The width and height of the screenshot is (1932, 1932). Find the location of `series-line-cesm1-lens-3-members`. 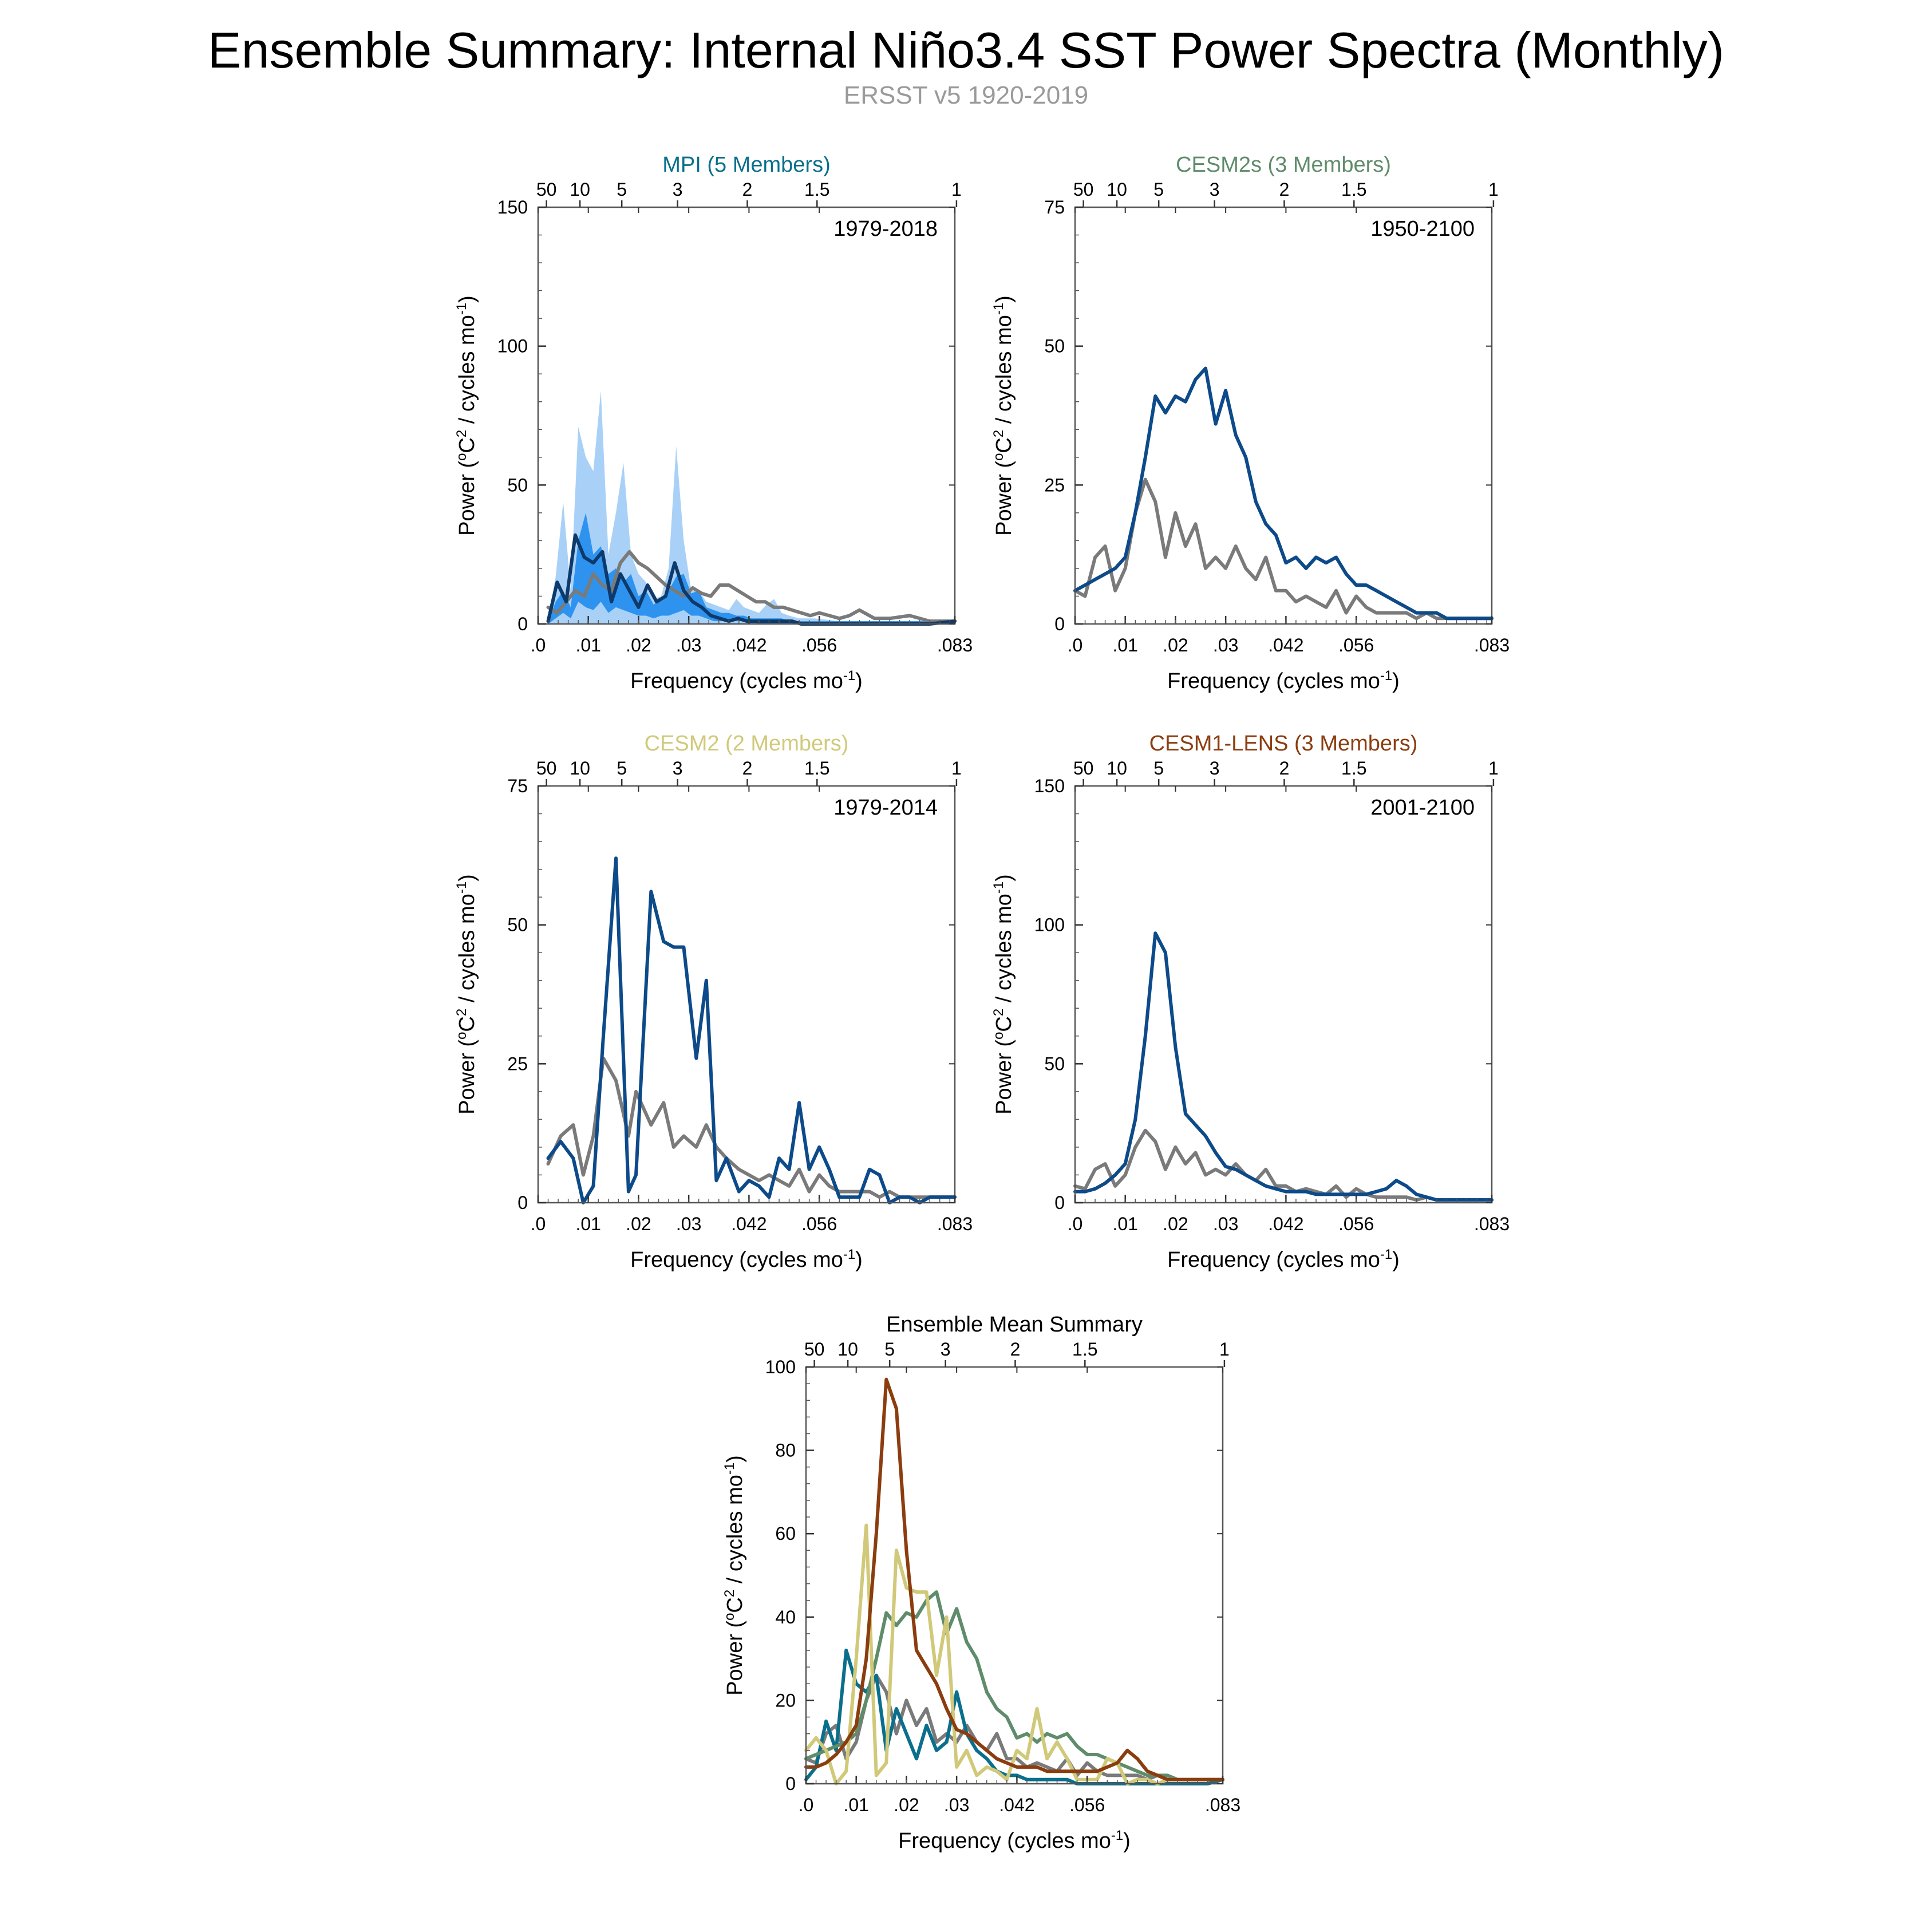

series-line-cesm1-lens-3-members is located at coordinates (1014, 1579).